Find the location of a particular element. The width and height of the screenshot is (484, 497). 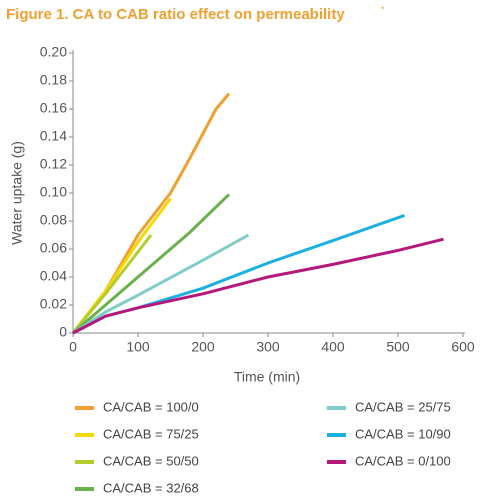

y-tick-label: 0.20 is located at coordinates (53, 52).